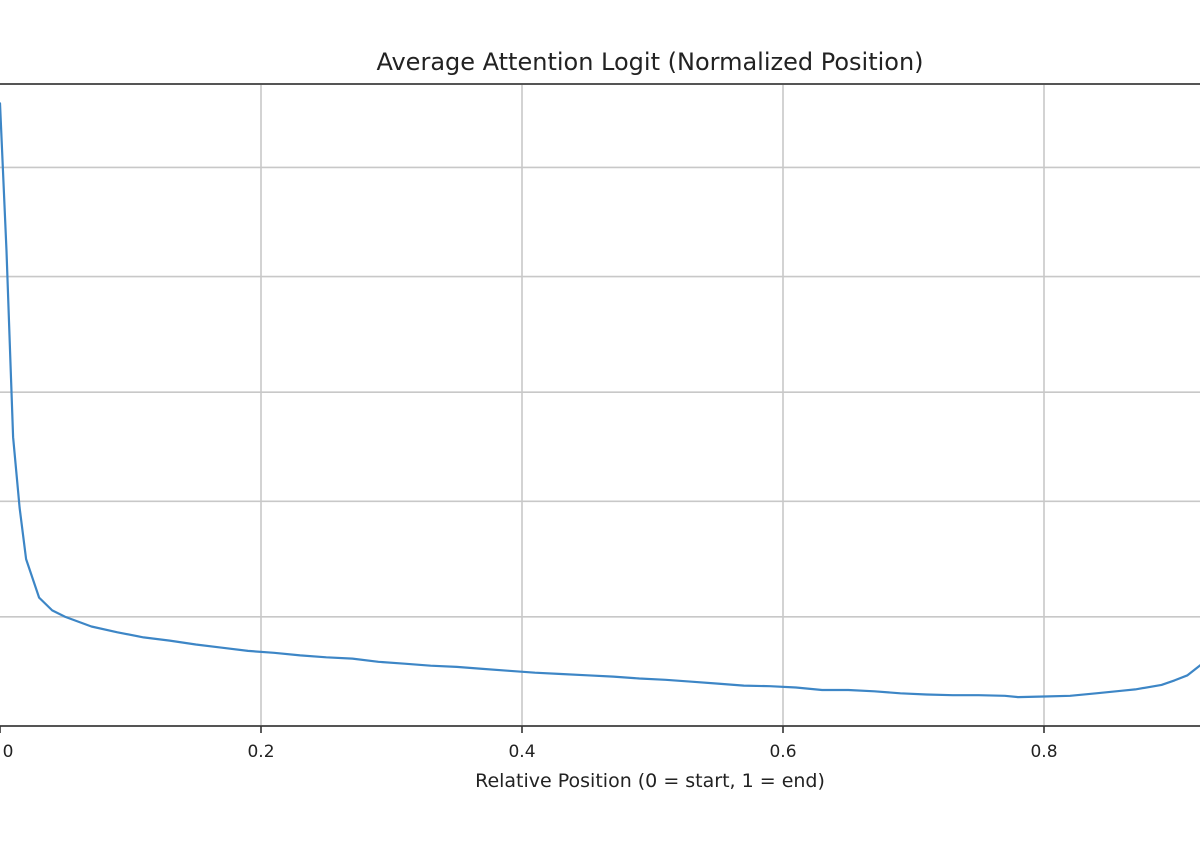 Image resolution: width=1200 pixels, height=842 pixels. What do you see at coordinates (8, 752) in the screenshot?
I see `x-tick-label: 0` at bounding box center [8, 752].